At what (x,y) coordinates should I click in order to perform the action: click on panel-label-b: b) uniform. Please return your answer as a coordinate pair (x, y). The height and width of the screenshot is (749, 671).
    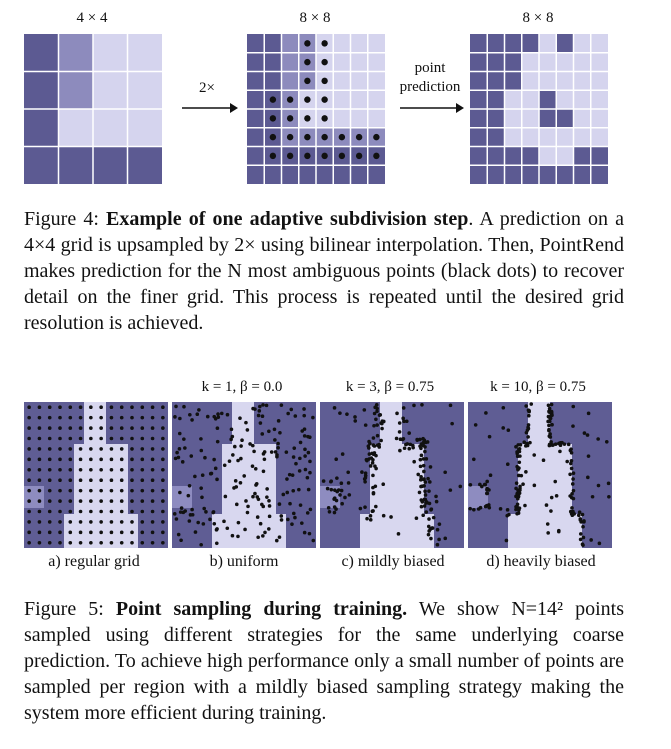
    Looking at the image, I should click on (244, 561).